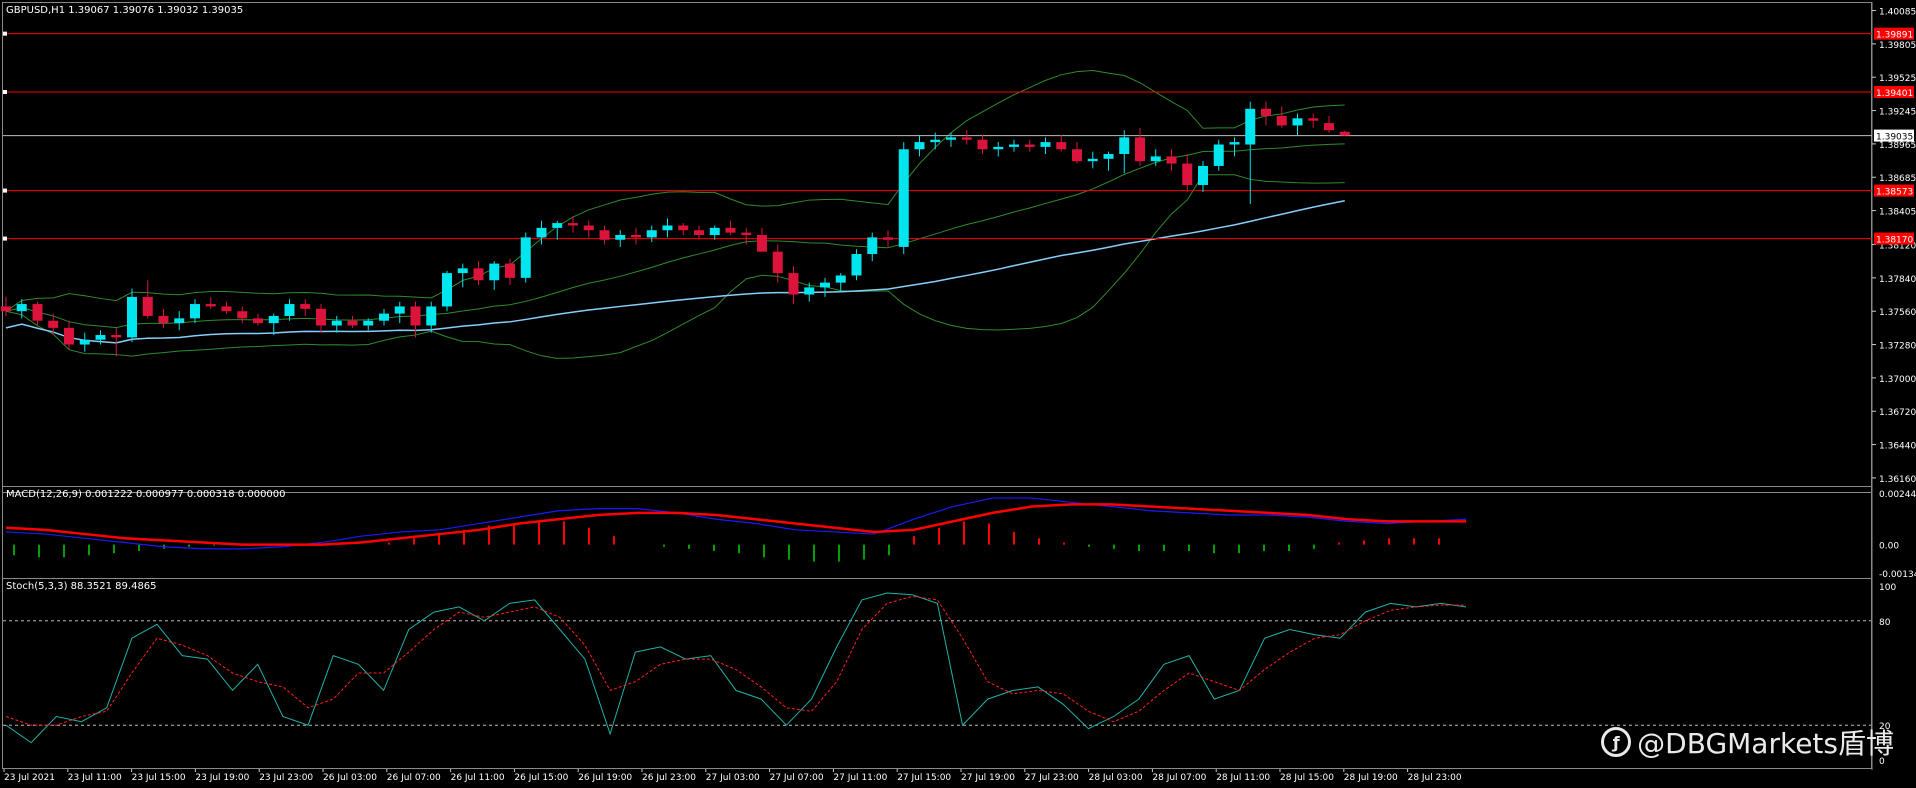 The width and height of the screenshot is (1916, 788). I want to click on price-tick-label: 1.36720, so click(1897, 413).